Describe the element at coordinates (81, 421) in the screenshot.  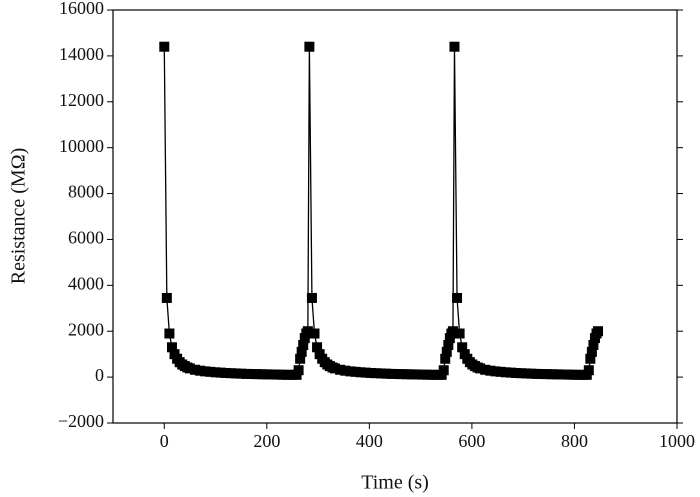
I see `y-tick-label: −2000` at that location.